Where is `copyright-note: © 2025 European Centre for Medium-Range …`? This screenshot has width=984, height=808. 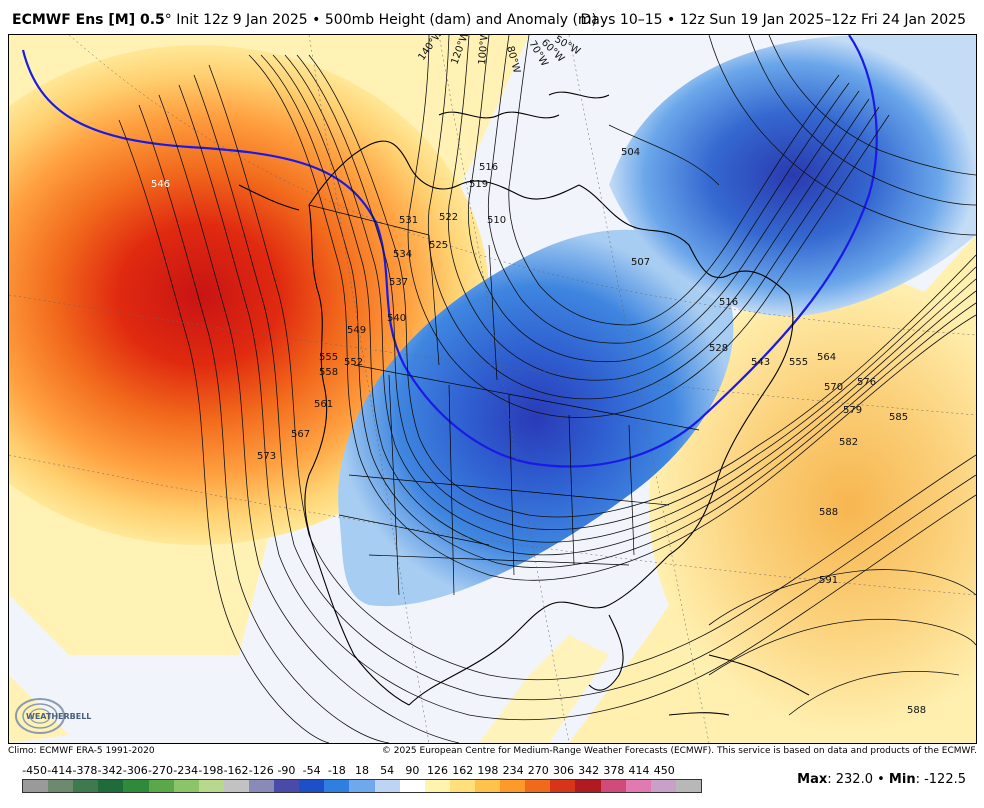
copyright-note: © 2025 European Centre for Medium-Range … is located at coordinates (679, 751).